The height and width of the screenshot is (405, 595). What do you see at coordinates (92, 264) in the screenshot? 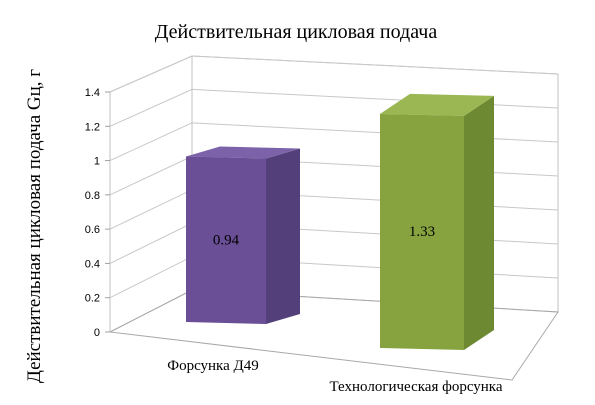
I see `y-tick-label: 0.4` at bounding box center [92, 264].